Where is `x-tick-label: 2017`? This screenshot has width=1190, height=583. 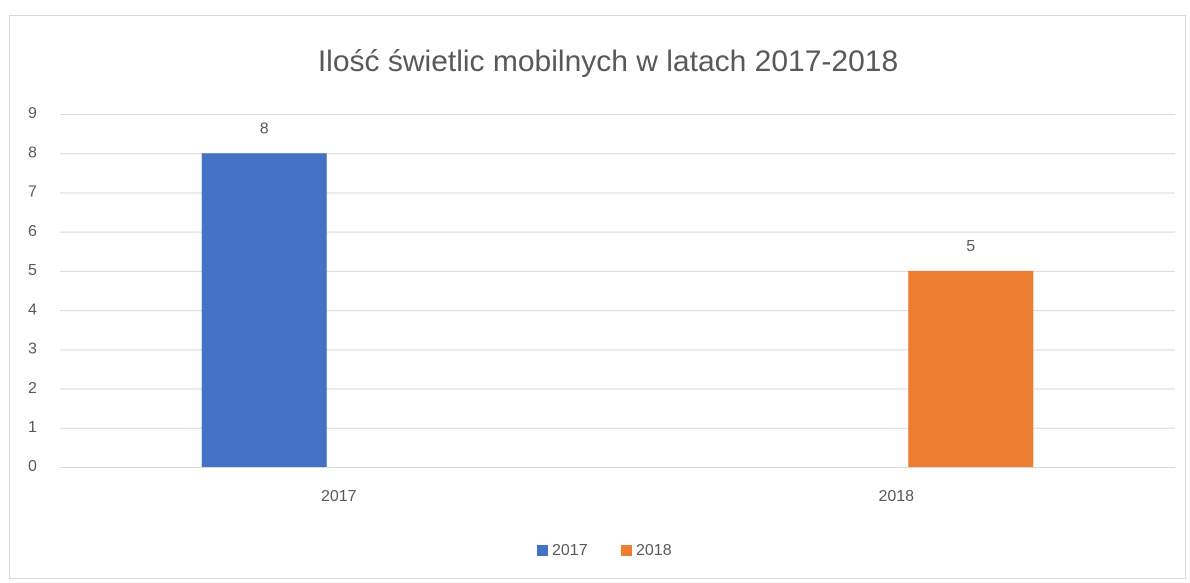 x-tick-label: 2017 is located at coordinates (339, 496).